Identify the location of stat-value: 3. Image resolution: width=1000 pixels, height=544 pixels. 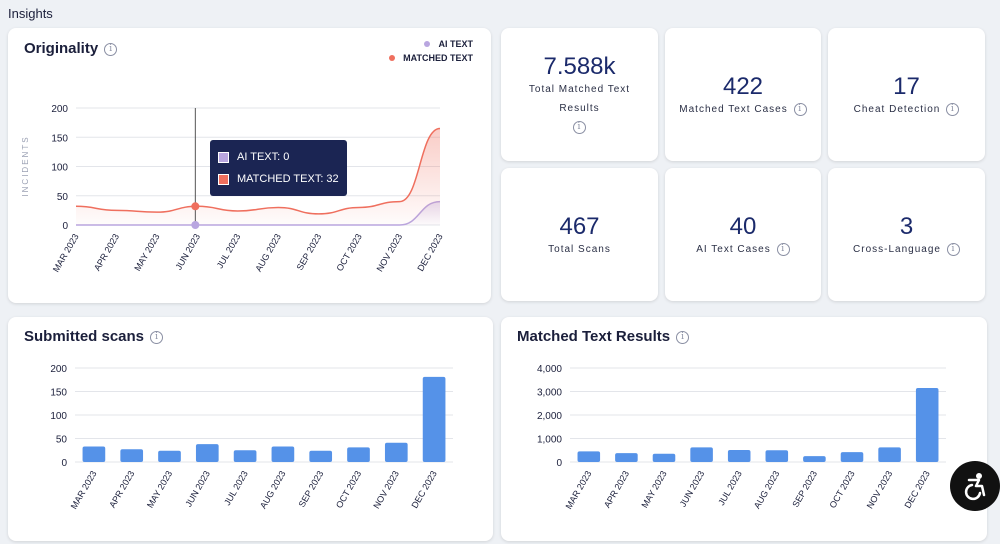
(906, 226).